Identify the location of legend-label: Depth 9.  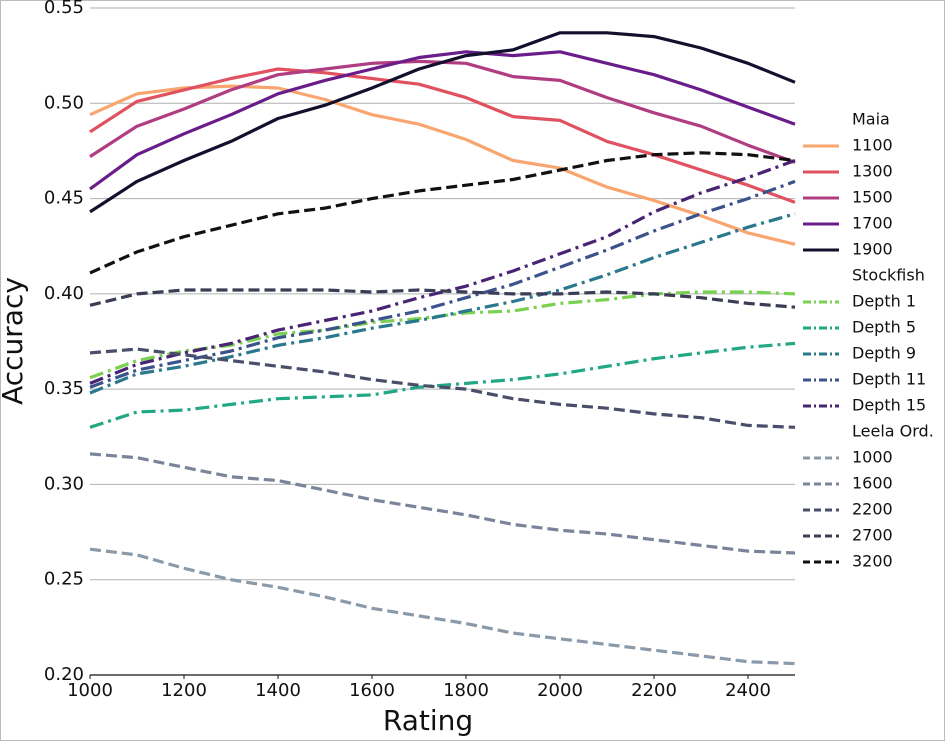
(884, 353).